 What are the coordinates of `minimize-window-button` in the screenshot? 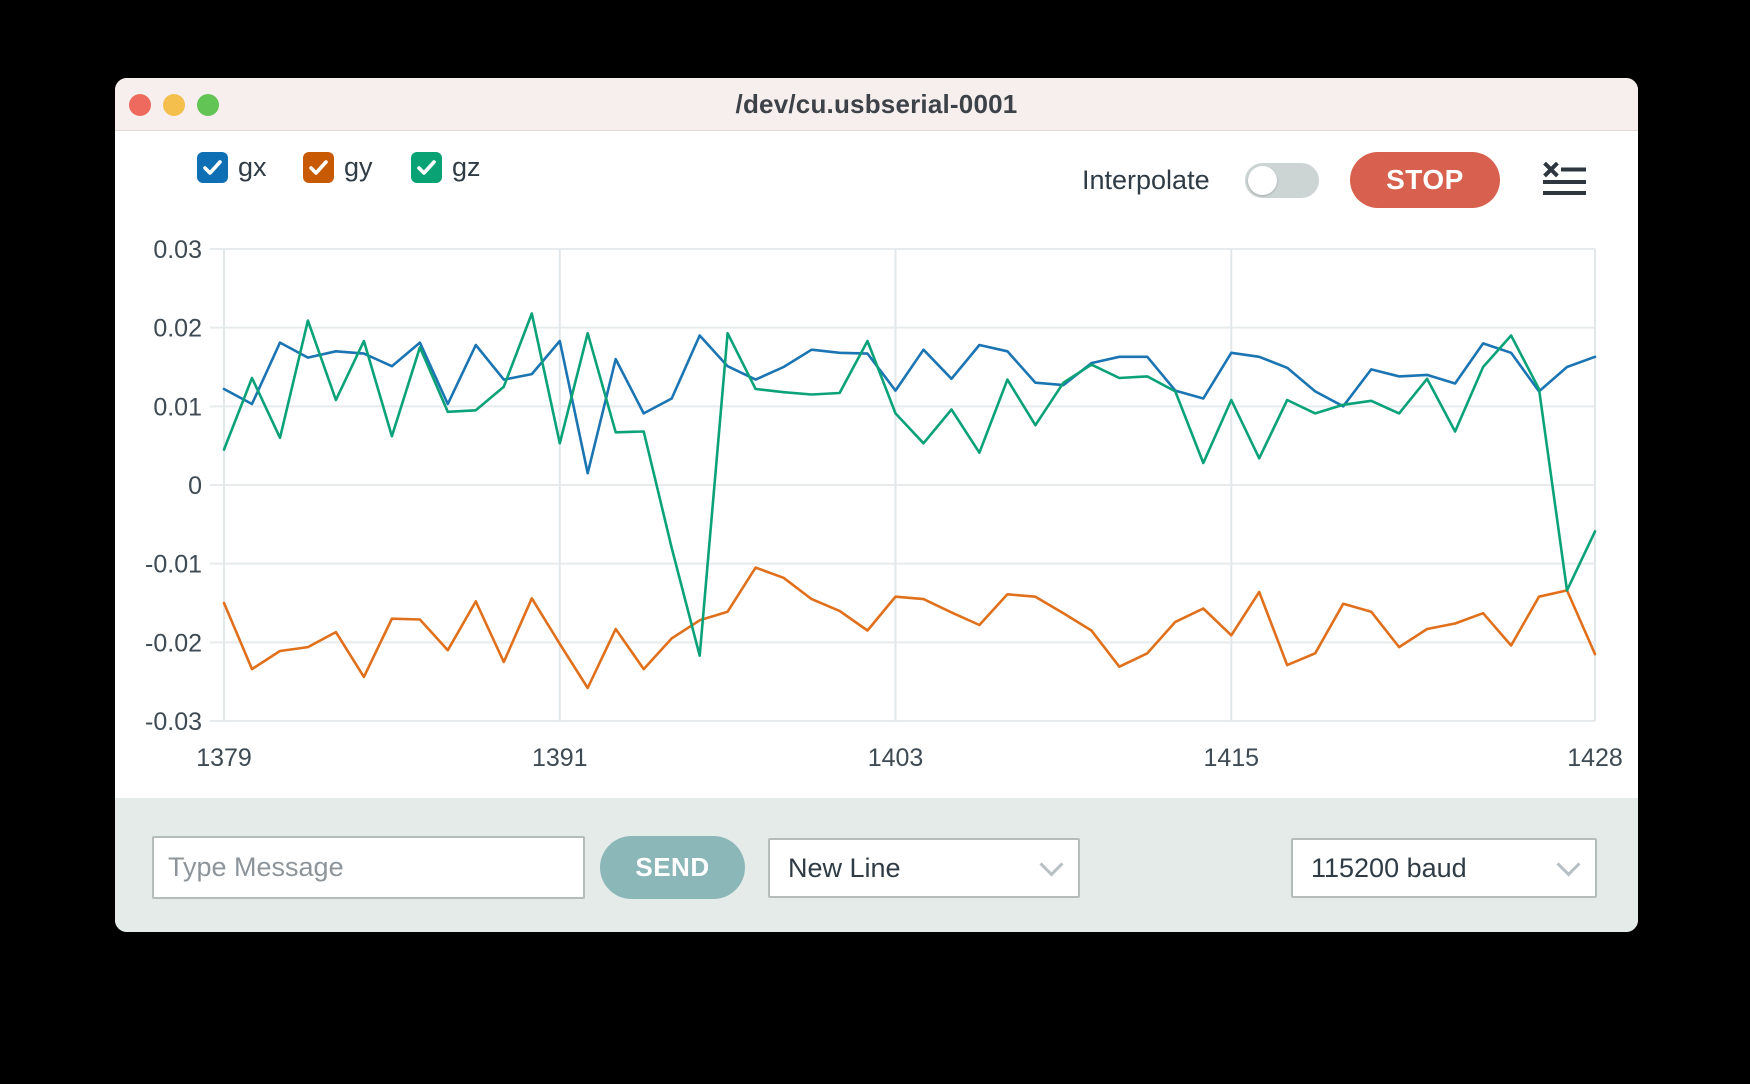 It's located at (174, 105).